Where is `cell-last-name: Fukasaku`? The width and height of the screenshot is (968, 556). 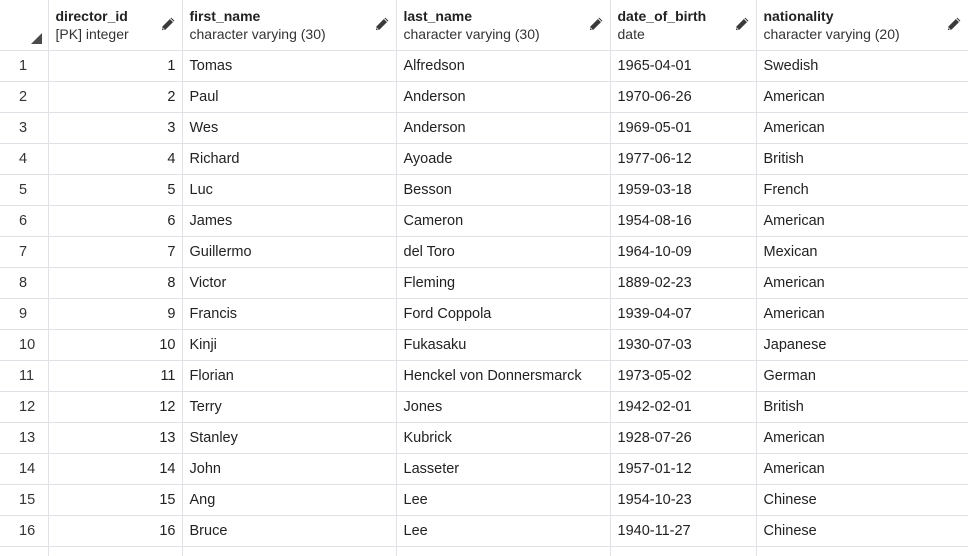
cell-last-name: Fukasaku is located at coordinates (503, 345).